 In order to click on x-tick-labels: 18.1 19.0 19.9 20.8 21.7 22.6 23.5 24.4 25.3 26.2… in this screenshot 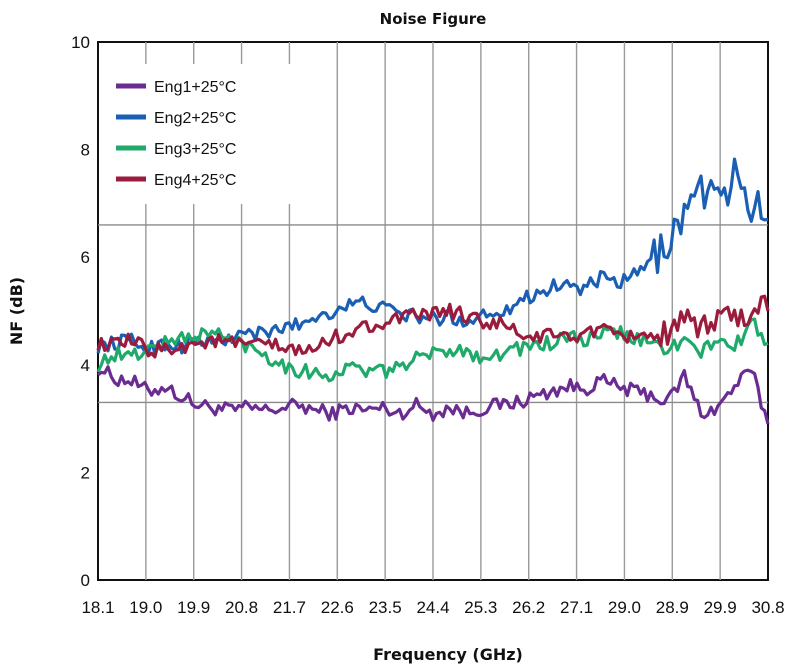, I will do `click(432, 607)`.